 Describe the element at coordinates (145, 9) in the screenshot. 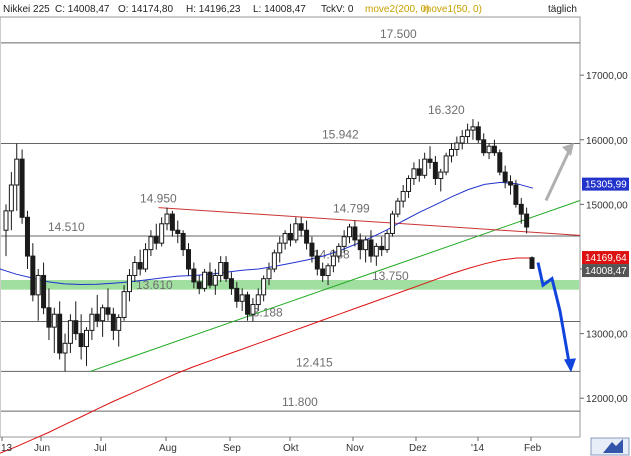

I see `header-open: O: 14174,80` at that location.